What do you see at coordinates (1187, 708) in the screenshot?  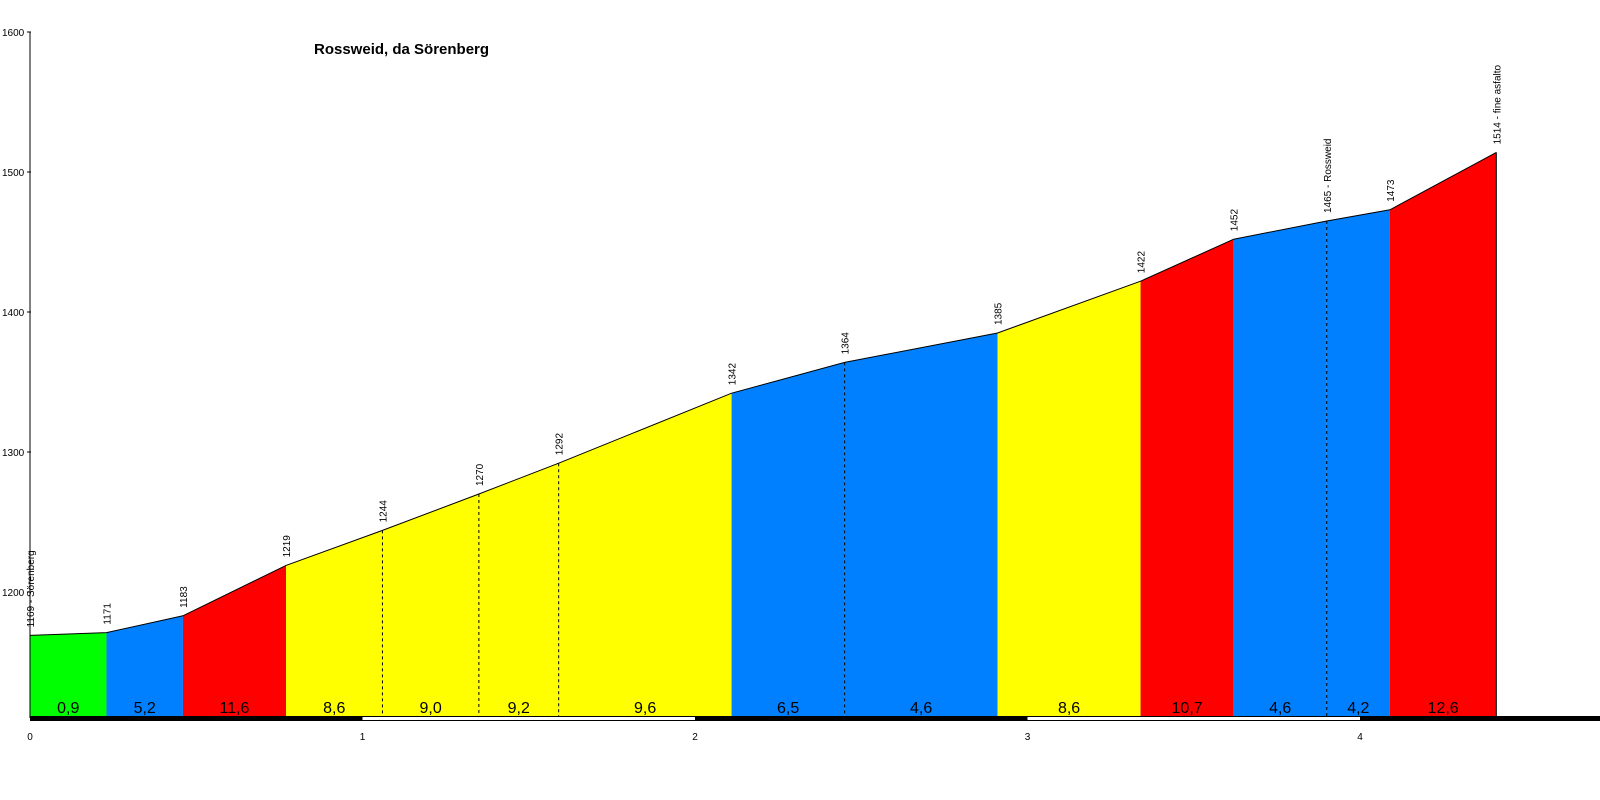 I see `grade-label: 10,7` at bounding box center [1187, 708].